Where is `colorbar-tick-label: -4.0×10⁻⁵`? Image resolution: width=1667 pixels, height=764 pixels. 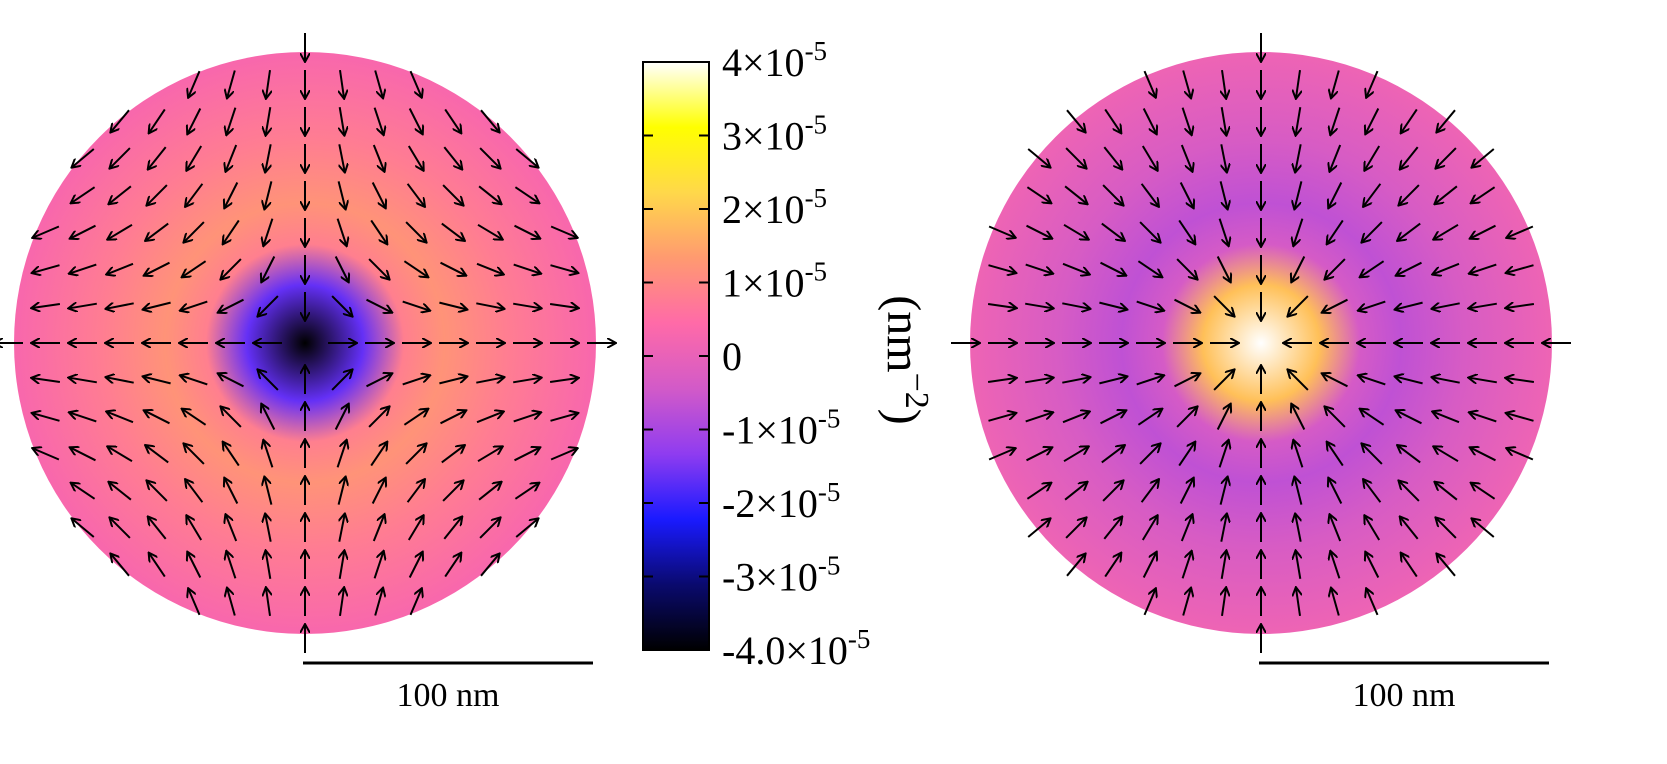 colorbar-tick-label: -4.0×10⁻⁵ is located at coordinates (796, 648).